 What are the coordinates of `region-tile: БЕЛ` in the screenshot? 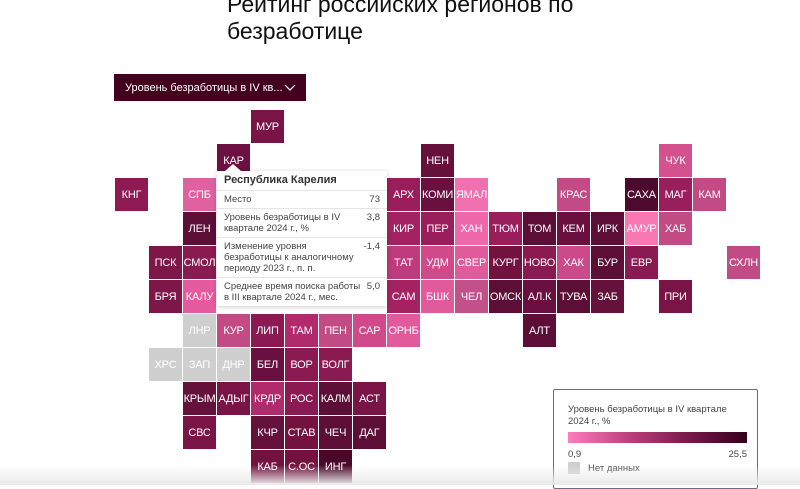 It's located at (267, 364).